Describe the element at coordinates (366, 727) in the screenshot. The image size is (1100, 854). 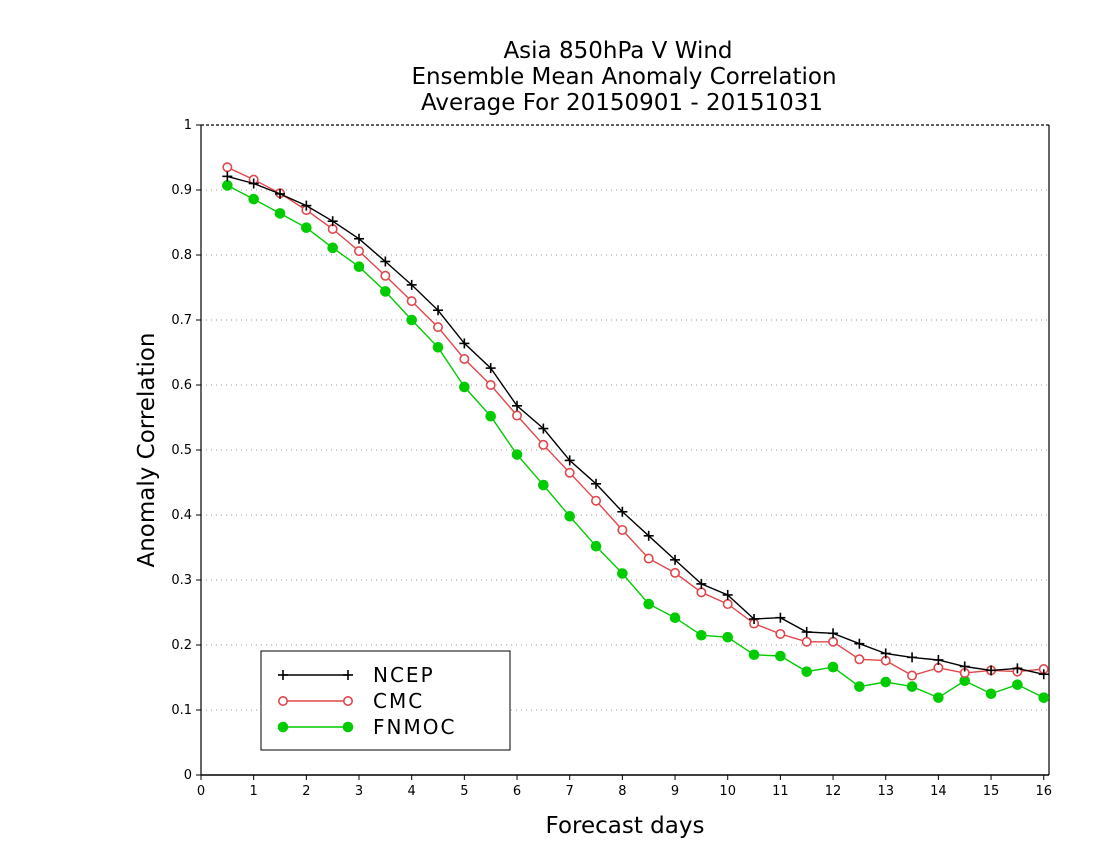
I see `legend-entry-fnmoc: FNMOC` at that location.